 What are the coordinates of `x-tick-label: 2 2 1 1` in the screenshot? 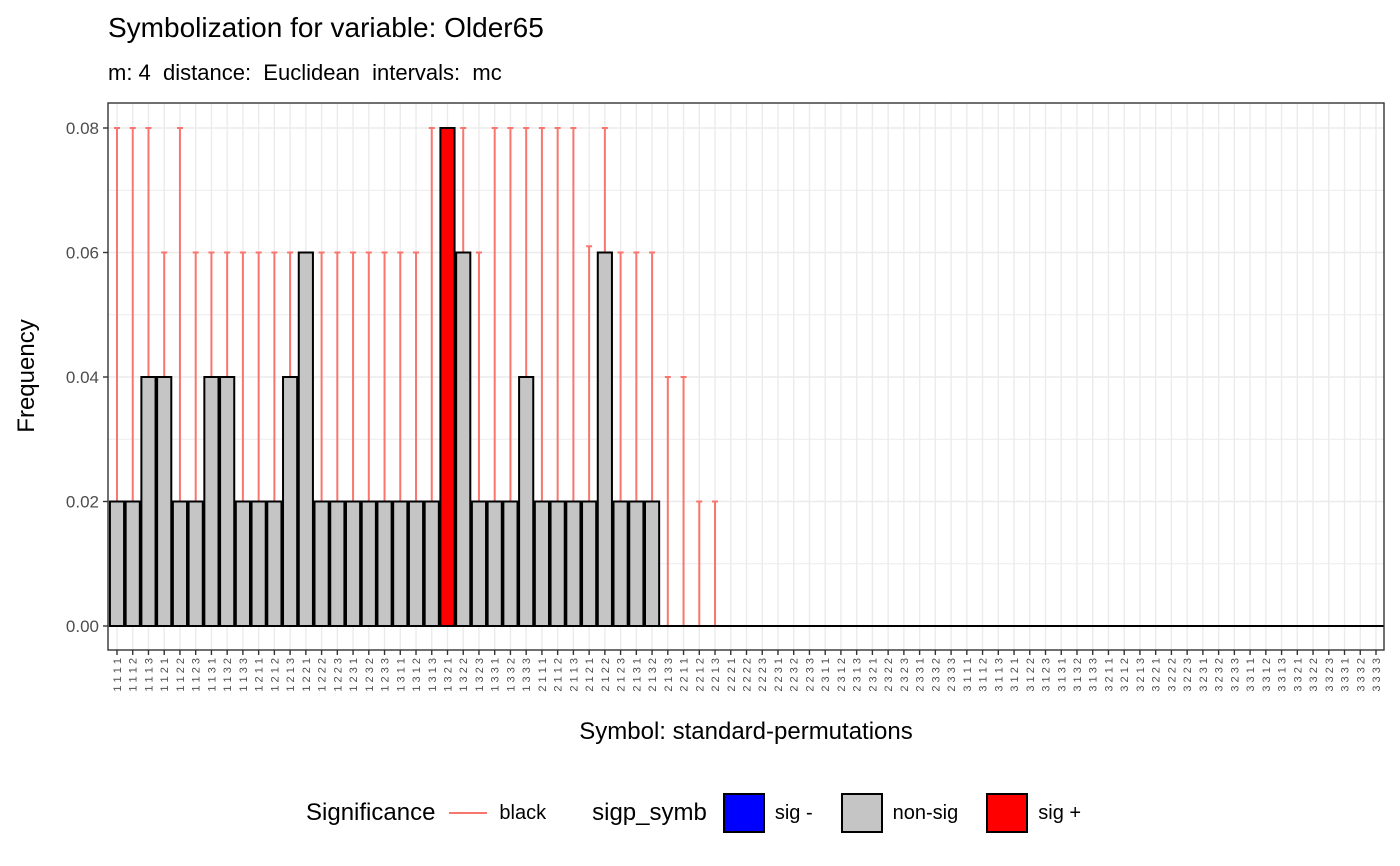 It's located at (685, 675).